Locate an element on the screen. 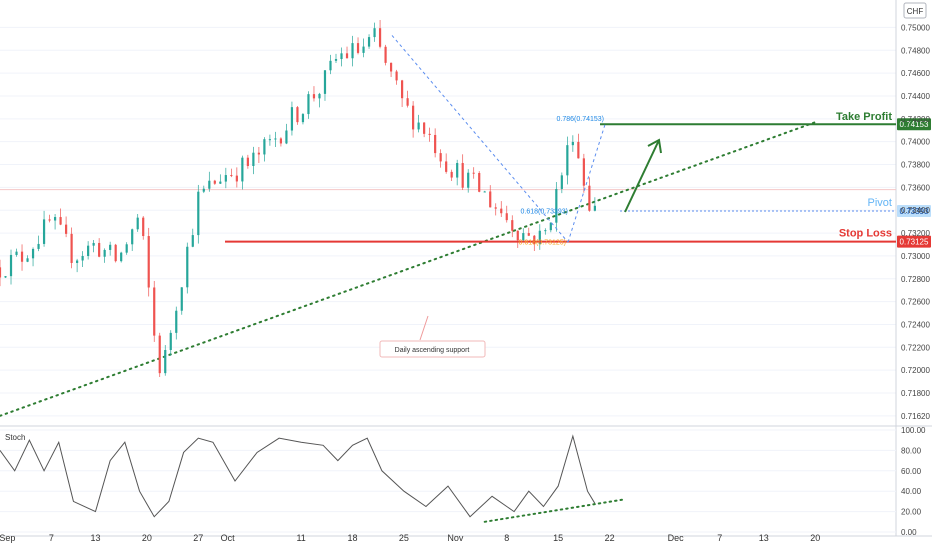  fib-range-line is located at coordinates (480, 139).